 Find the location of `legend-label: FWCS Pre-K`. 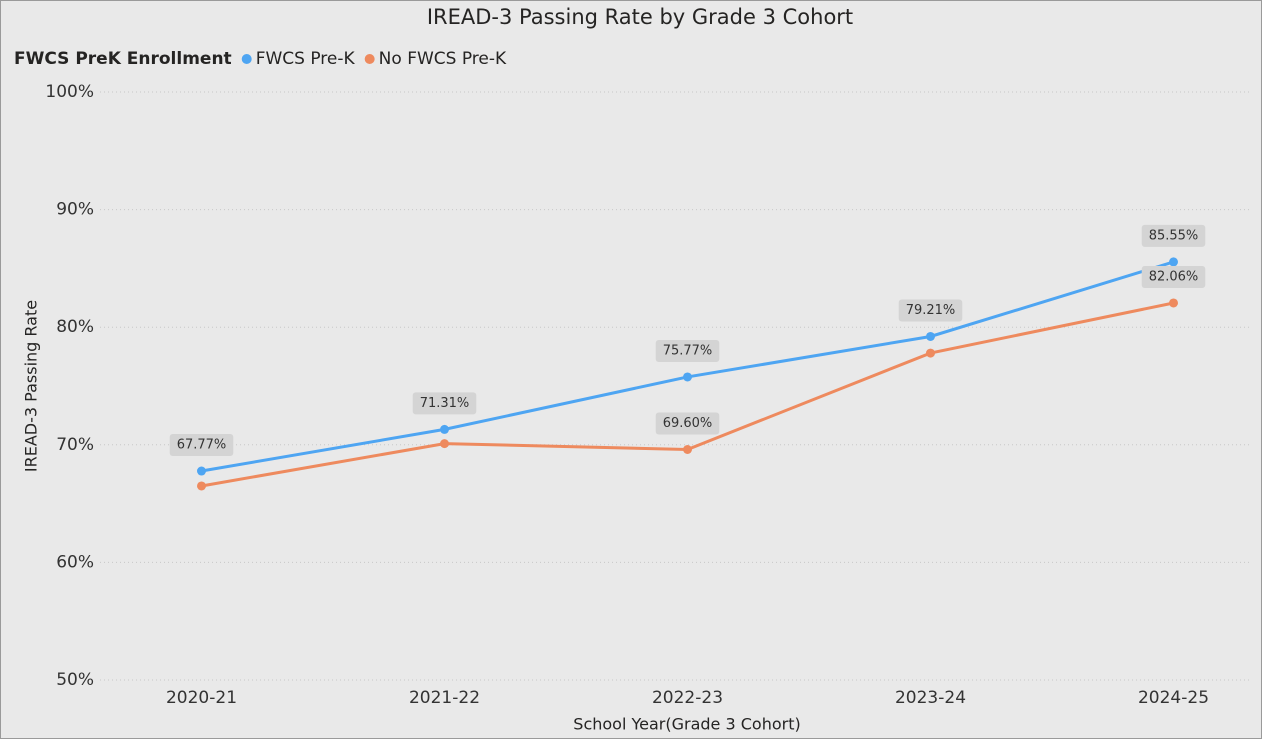

legend-label: FWCS Pre-K is located at coordinates (306, 59).